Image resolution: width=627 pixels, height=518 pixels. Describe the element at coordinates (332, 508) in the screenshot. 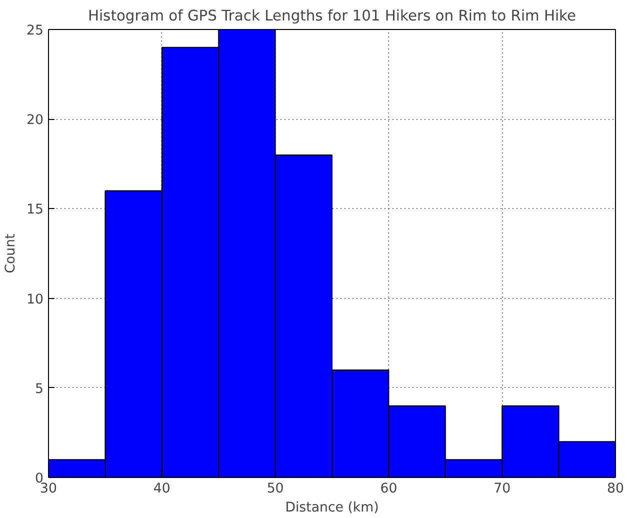

I see `x-axis-title: Distance (km)` at that location.